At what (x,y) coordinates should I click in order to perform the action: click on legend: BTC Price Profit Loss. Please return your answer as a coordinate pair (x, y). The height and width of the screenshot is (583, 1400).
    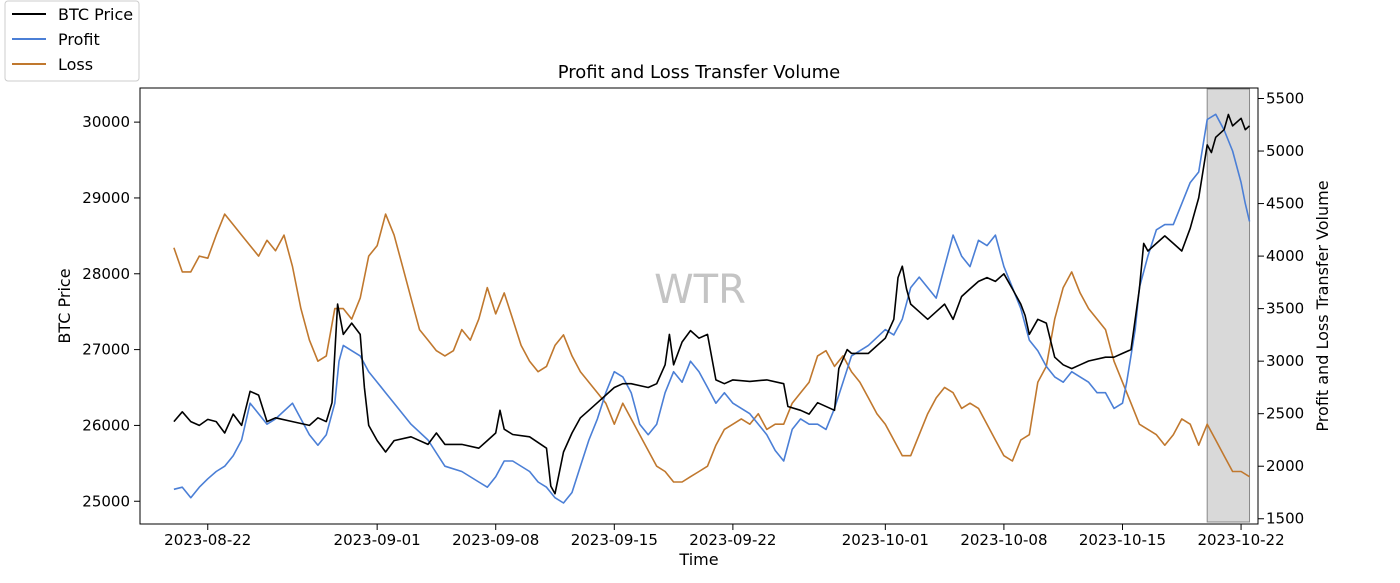
    Looking at the image, I should click on (72, 41).